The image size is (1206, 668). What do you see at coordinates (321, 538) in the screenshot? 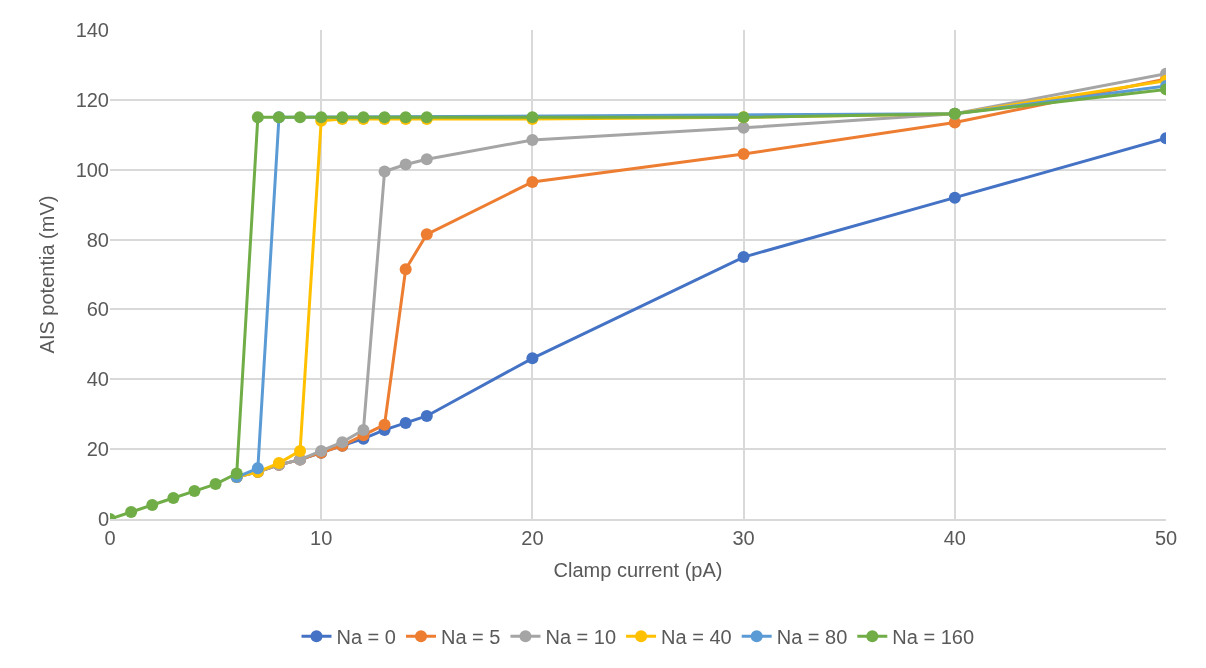
I see `x-tick-label: 10` at bounding box center [321, 538].